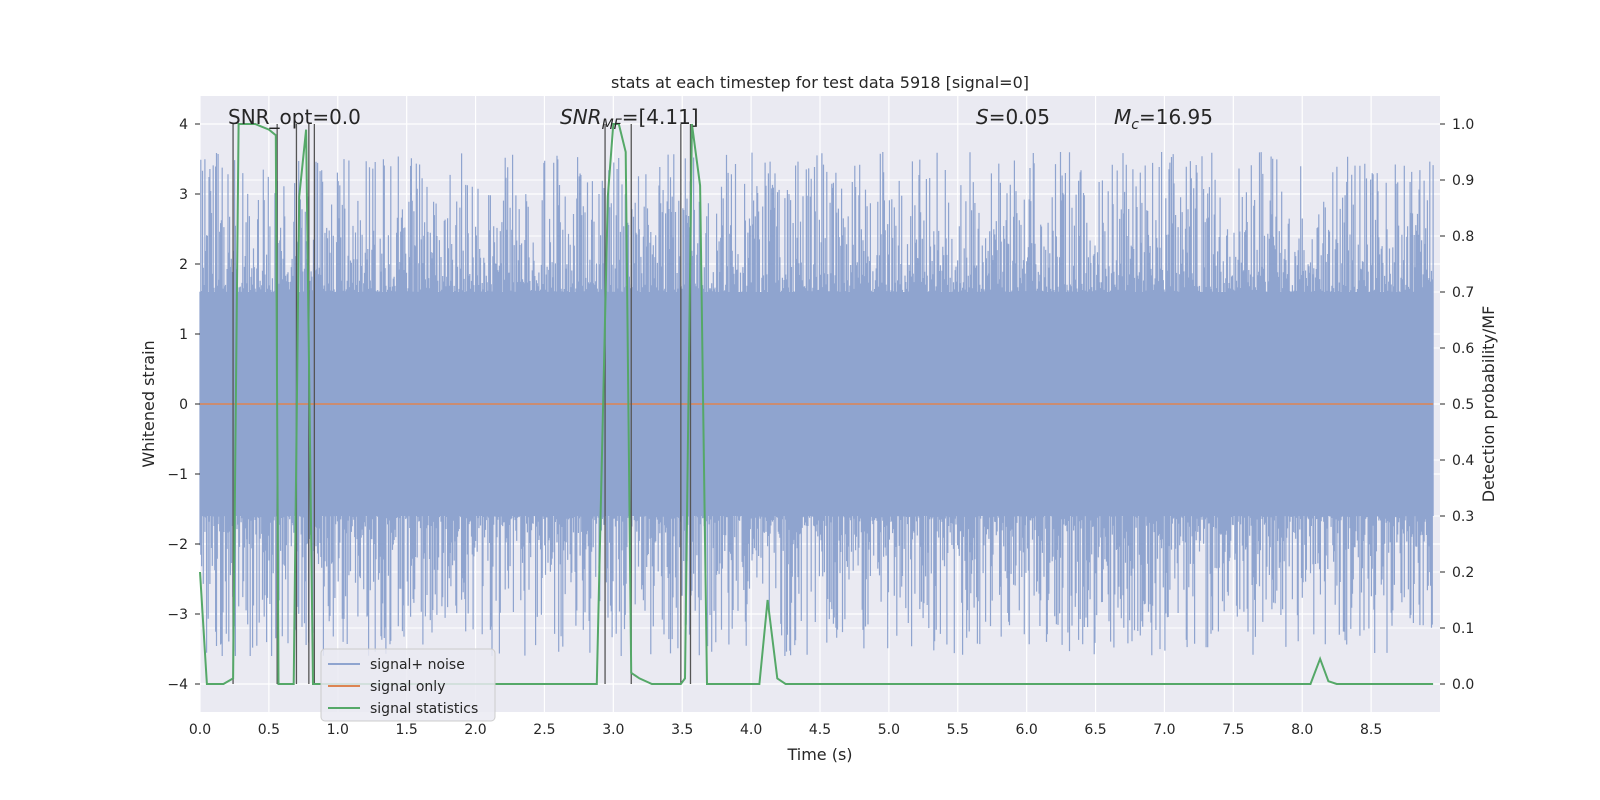  I want to click on x-tick-label: 5.5, so click(958, 730).